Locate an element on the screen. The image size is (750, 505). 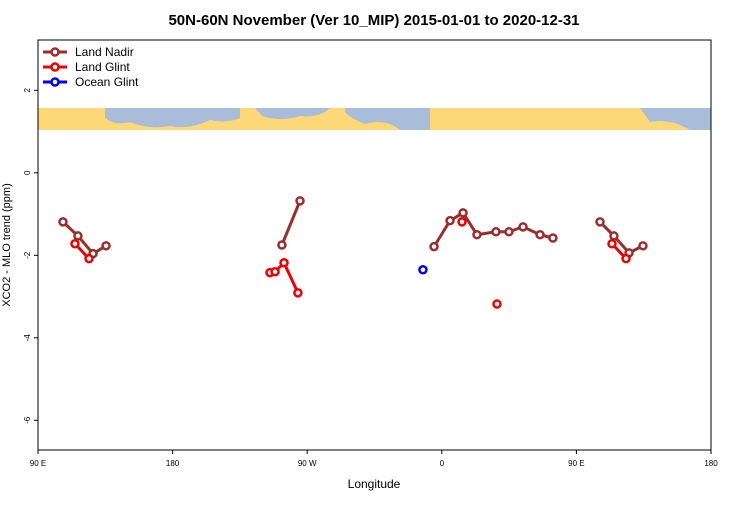
y-tick-label: -6 is located at coordinates (27, 420).